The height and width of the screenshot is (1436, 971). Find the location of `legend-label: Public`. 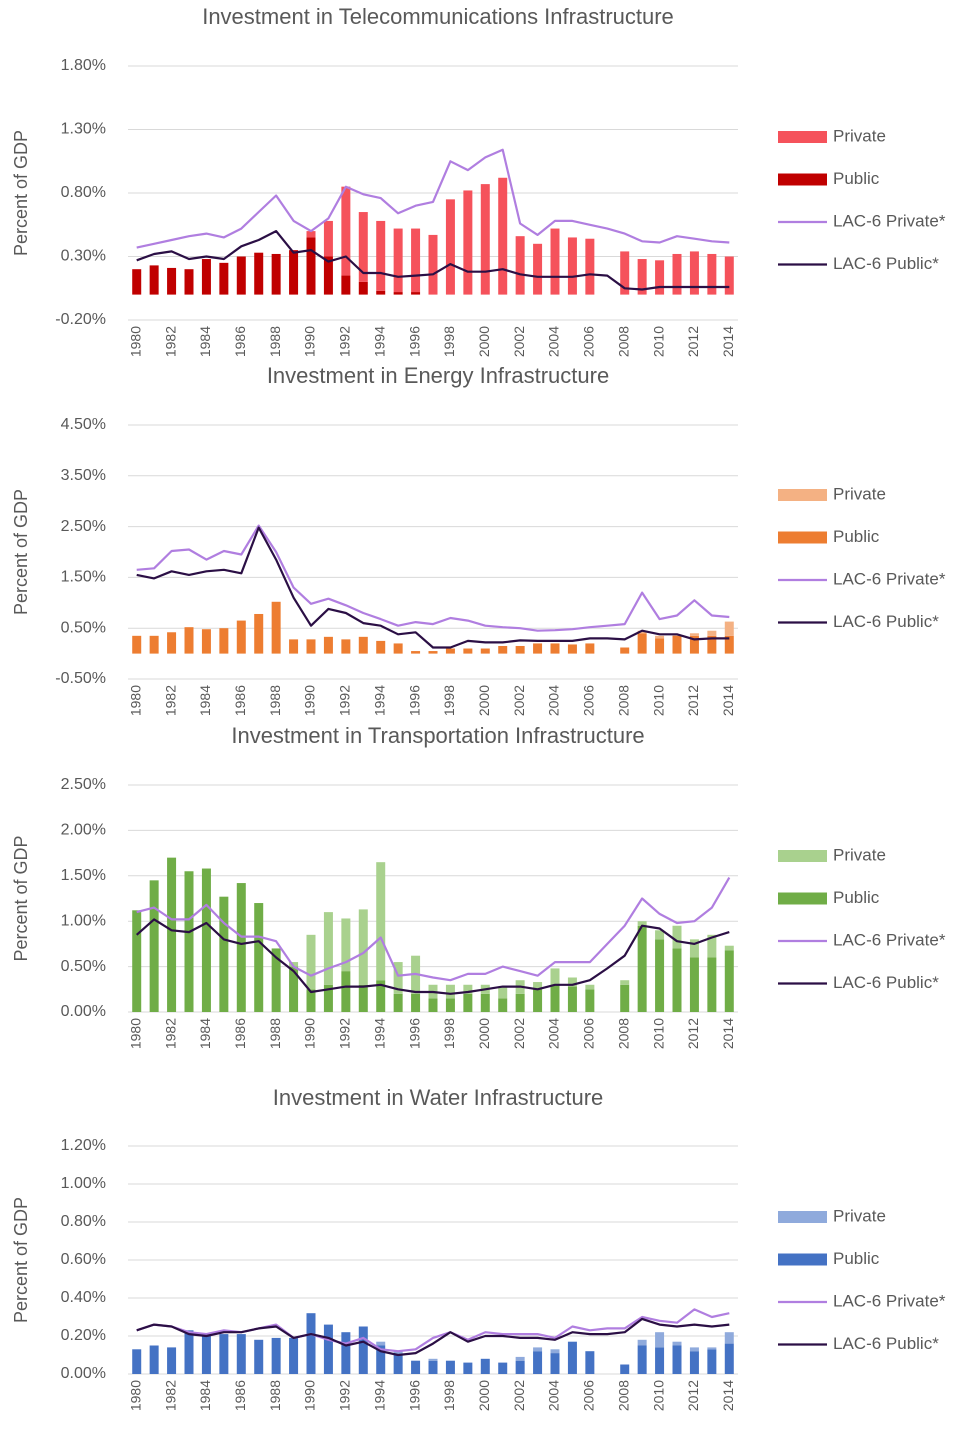

legend-label: Public is located at coordinates (856, 1258).